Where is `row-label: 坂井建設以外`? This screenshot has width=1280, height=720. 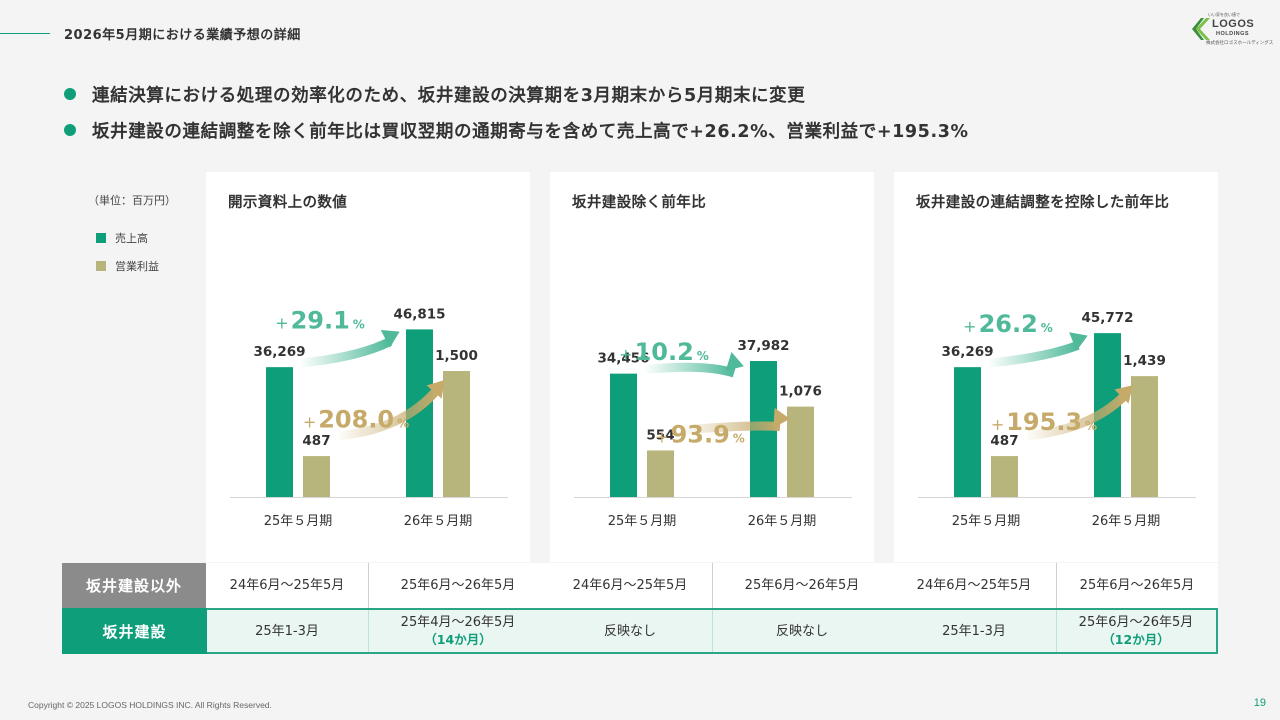
row-label: 坂井建設以外 is located at coordinates (134, 585).